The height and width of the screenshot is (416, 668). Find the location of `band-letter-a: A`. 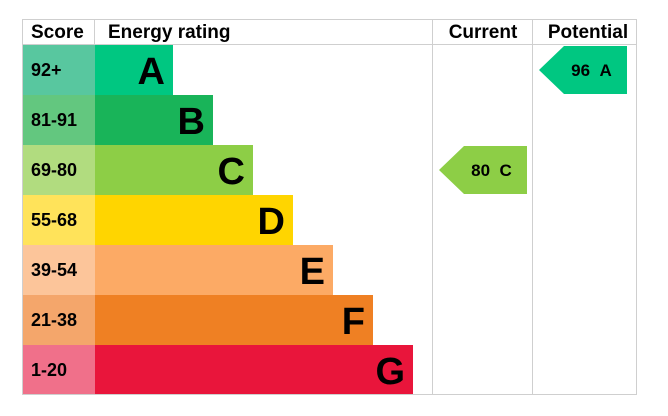

band-letter-a: A is located at coordinates (151, 72).